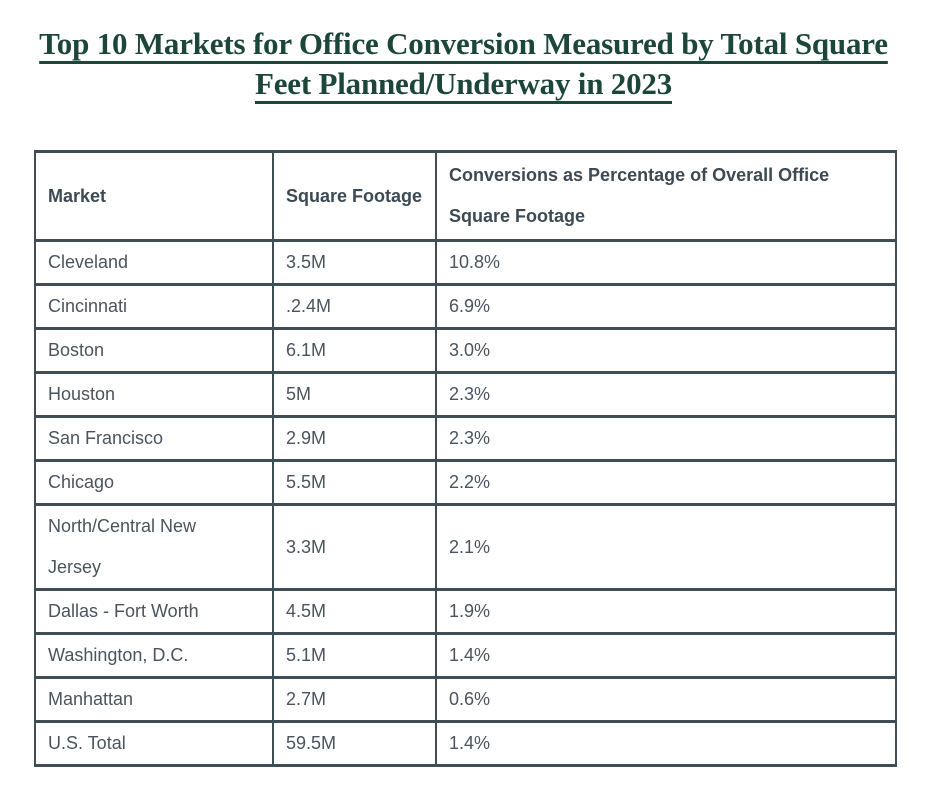  What do you see at coordinates (354, 699) in the screenshot?
I see `square-footage-cell: 2.7M` at bounding box center [354, 699].